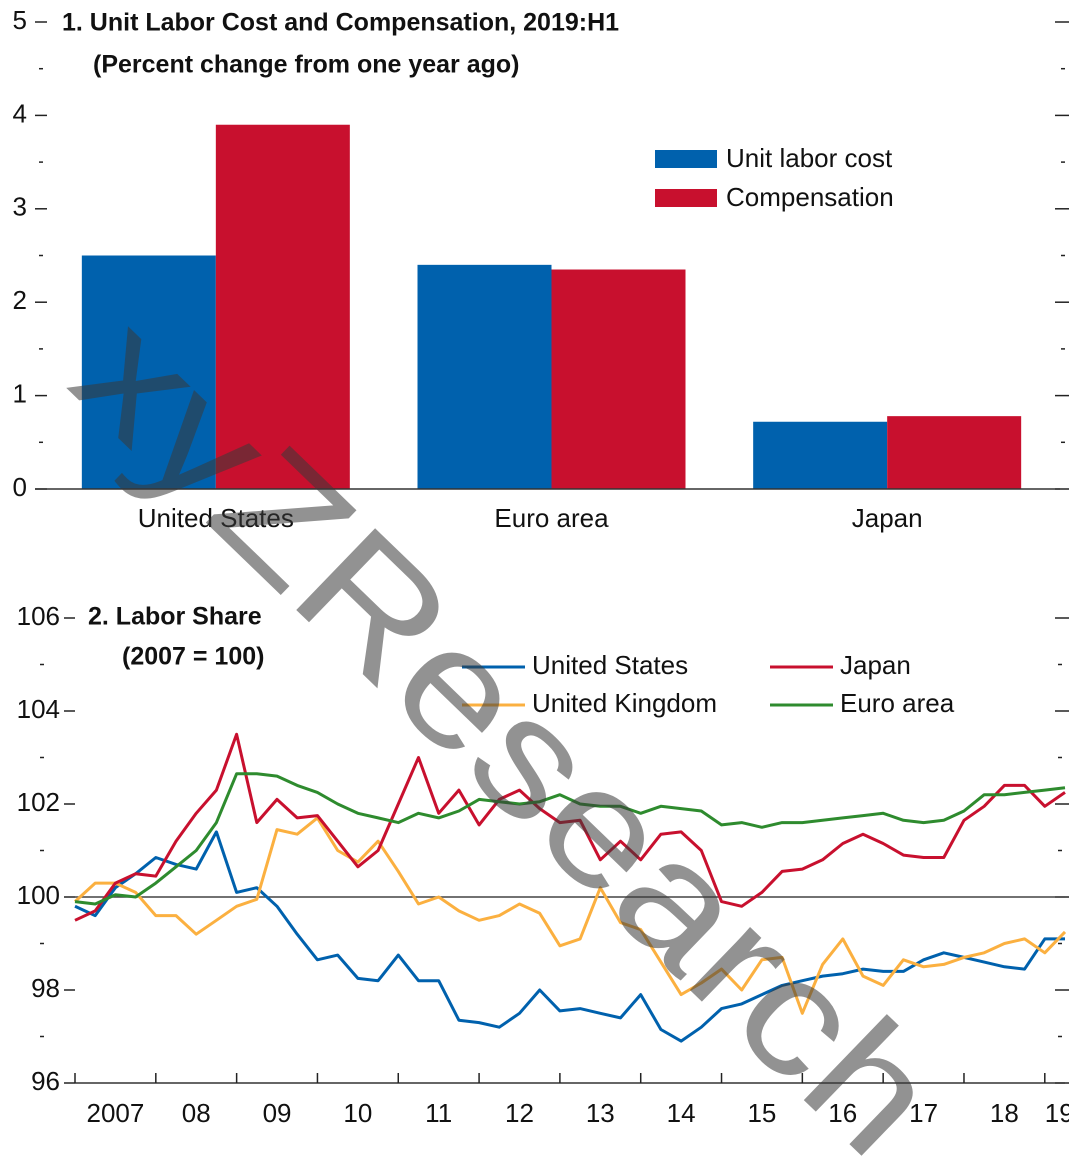 This screenshot has height=1170, width=1069. Describe the element at coordinates (38, 802) in the screenshot. I see `y-tick-label: 102` at that location.